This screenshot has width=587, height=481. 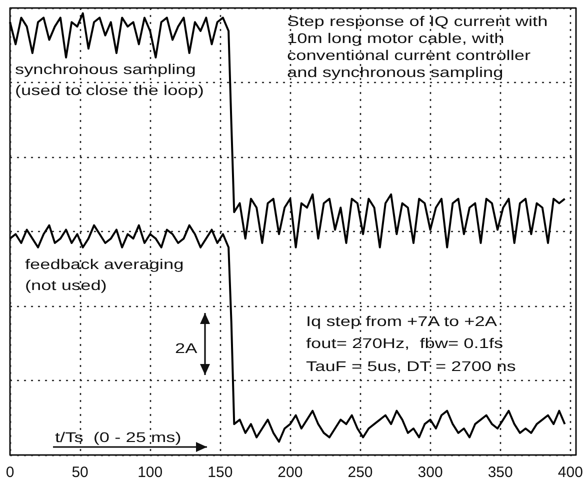 I want to click on series-label: feedback averaging (not used), so click(x=104, y=275).